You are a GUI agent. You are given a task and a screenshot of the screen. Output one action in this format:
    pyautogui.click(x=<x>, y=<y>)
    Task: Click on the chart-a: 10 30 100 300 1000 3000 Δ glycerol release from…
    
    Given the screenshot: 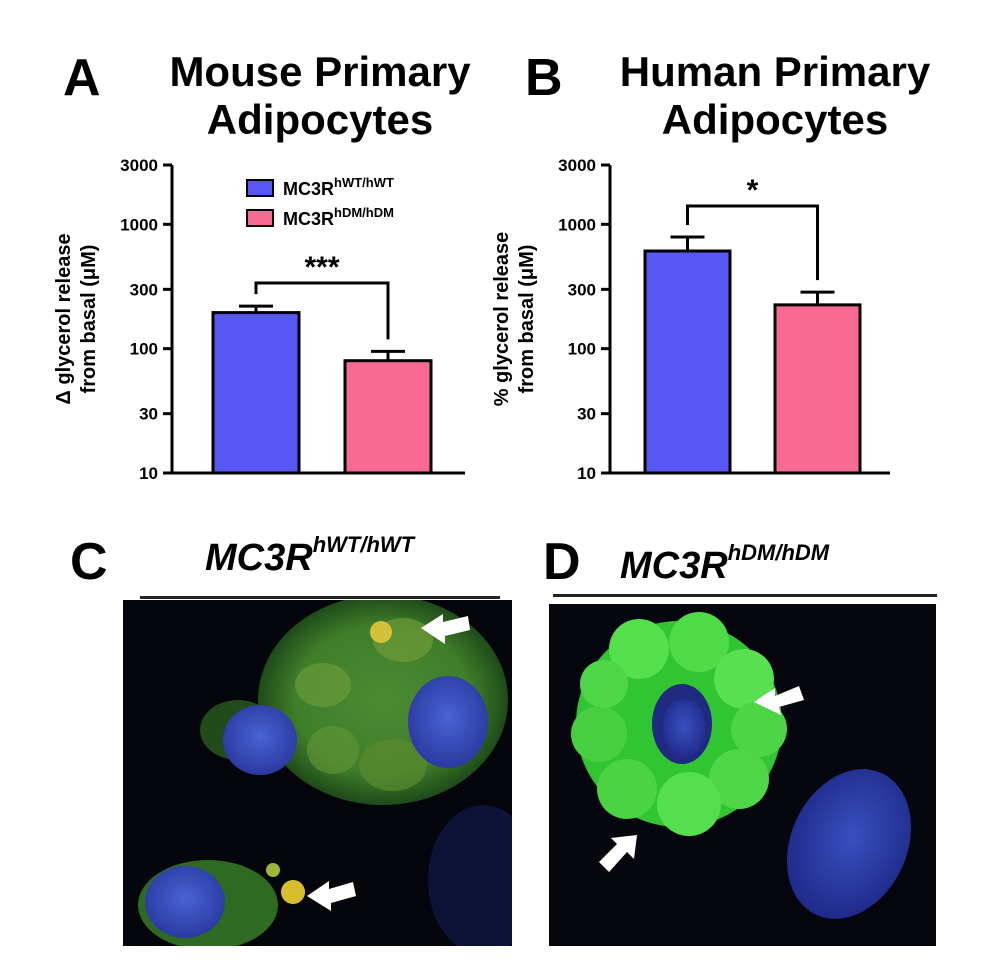 What is the action you would take?
    pyautogui.click(x=259, y=319)
    